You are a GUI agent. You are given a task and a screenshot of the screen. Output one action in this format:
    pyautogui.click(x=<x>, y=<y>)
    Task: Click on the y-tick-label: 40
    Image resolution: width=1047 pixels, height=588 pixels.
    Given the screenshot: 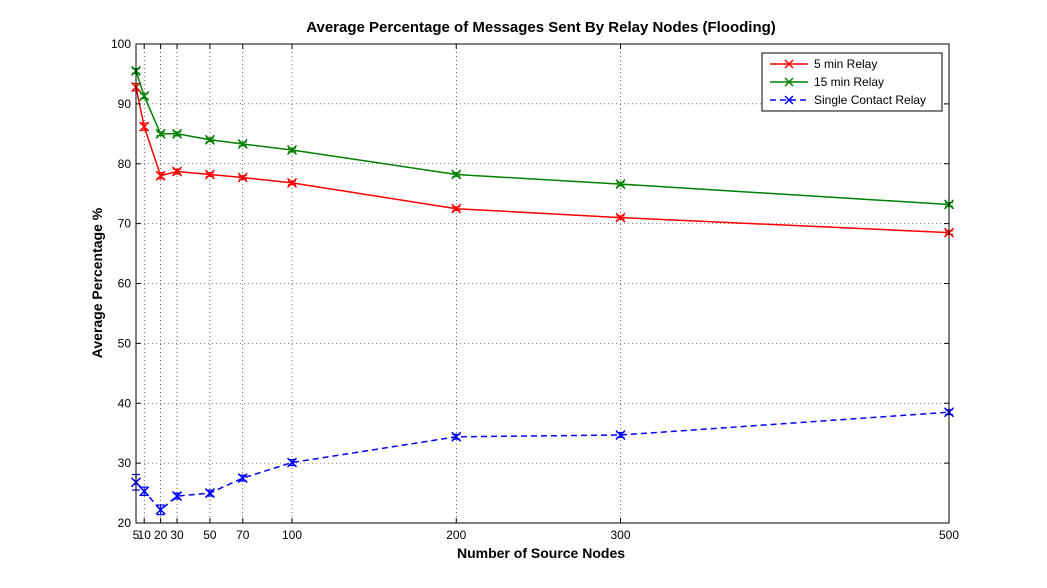 What is the action you would take?
    pyautogui.click(x=125, y=403)
    